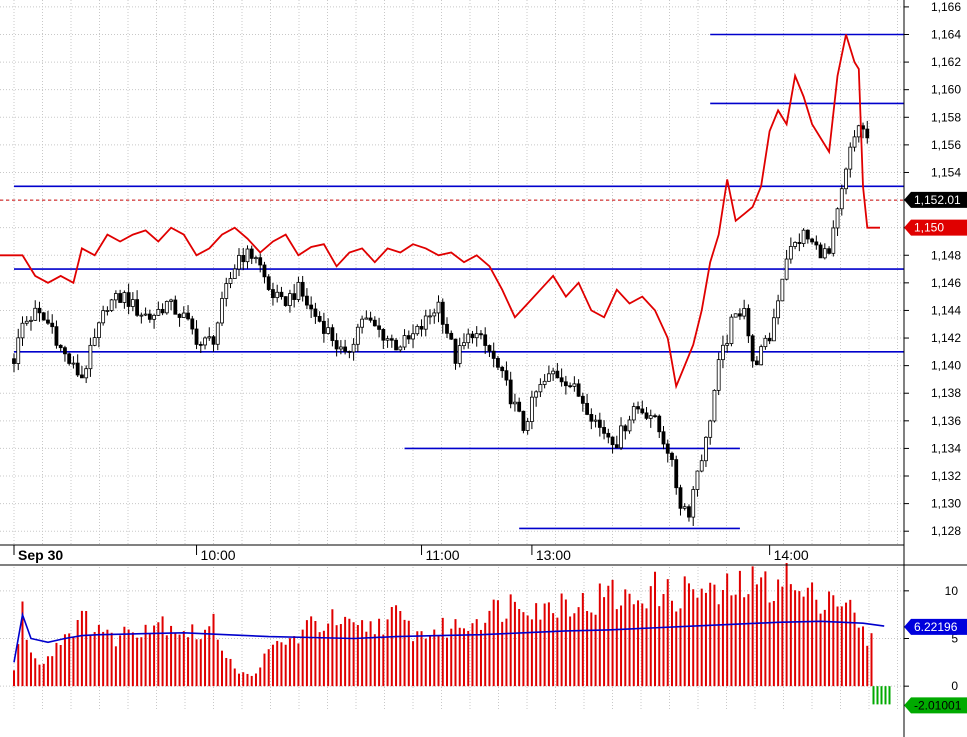 The width and height of the screenshot is (967, 737). What do you see at coordinates (946, 421) in the screenshot?
I see `y-tick-label: 1,136` at bounding box center [946, 421].